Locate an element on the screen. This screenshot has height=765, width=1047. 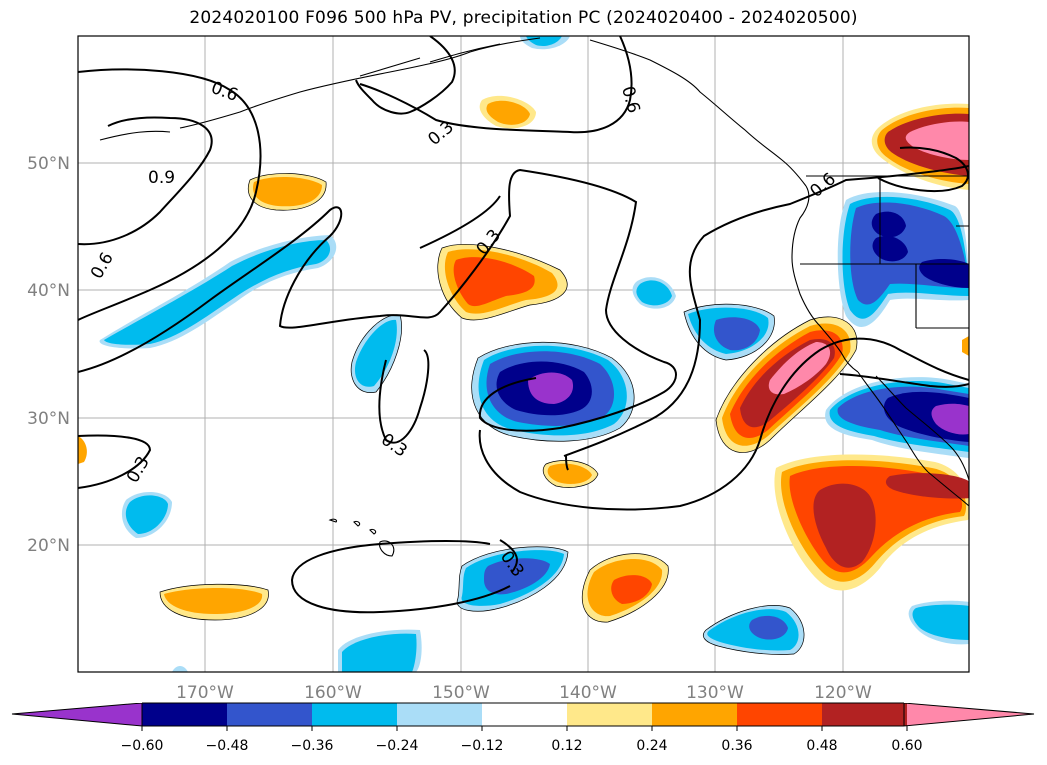
colorbar-tick-label: 0.36 is located at coordinates (736, 746).